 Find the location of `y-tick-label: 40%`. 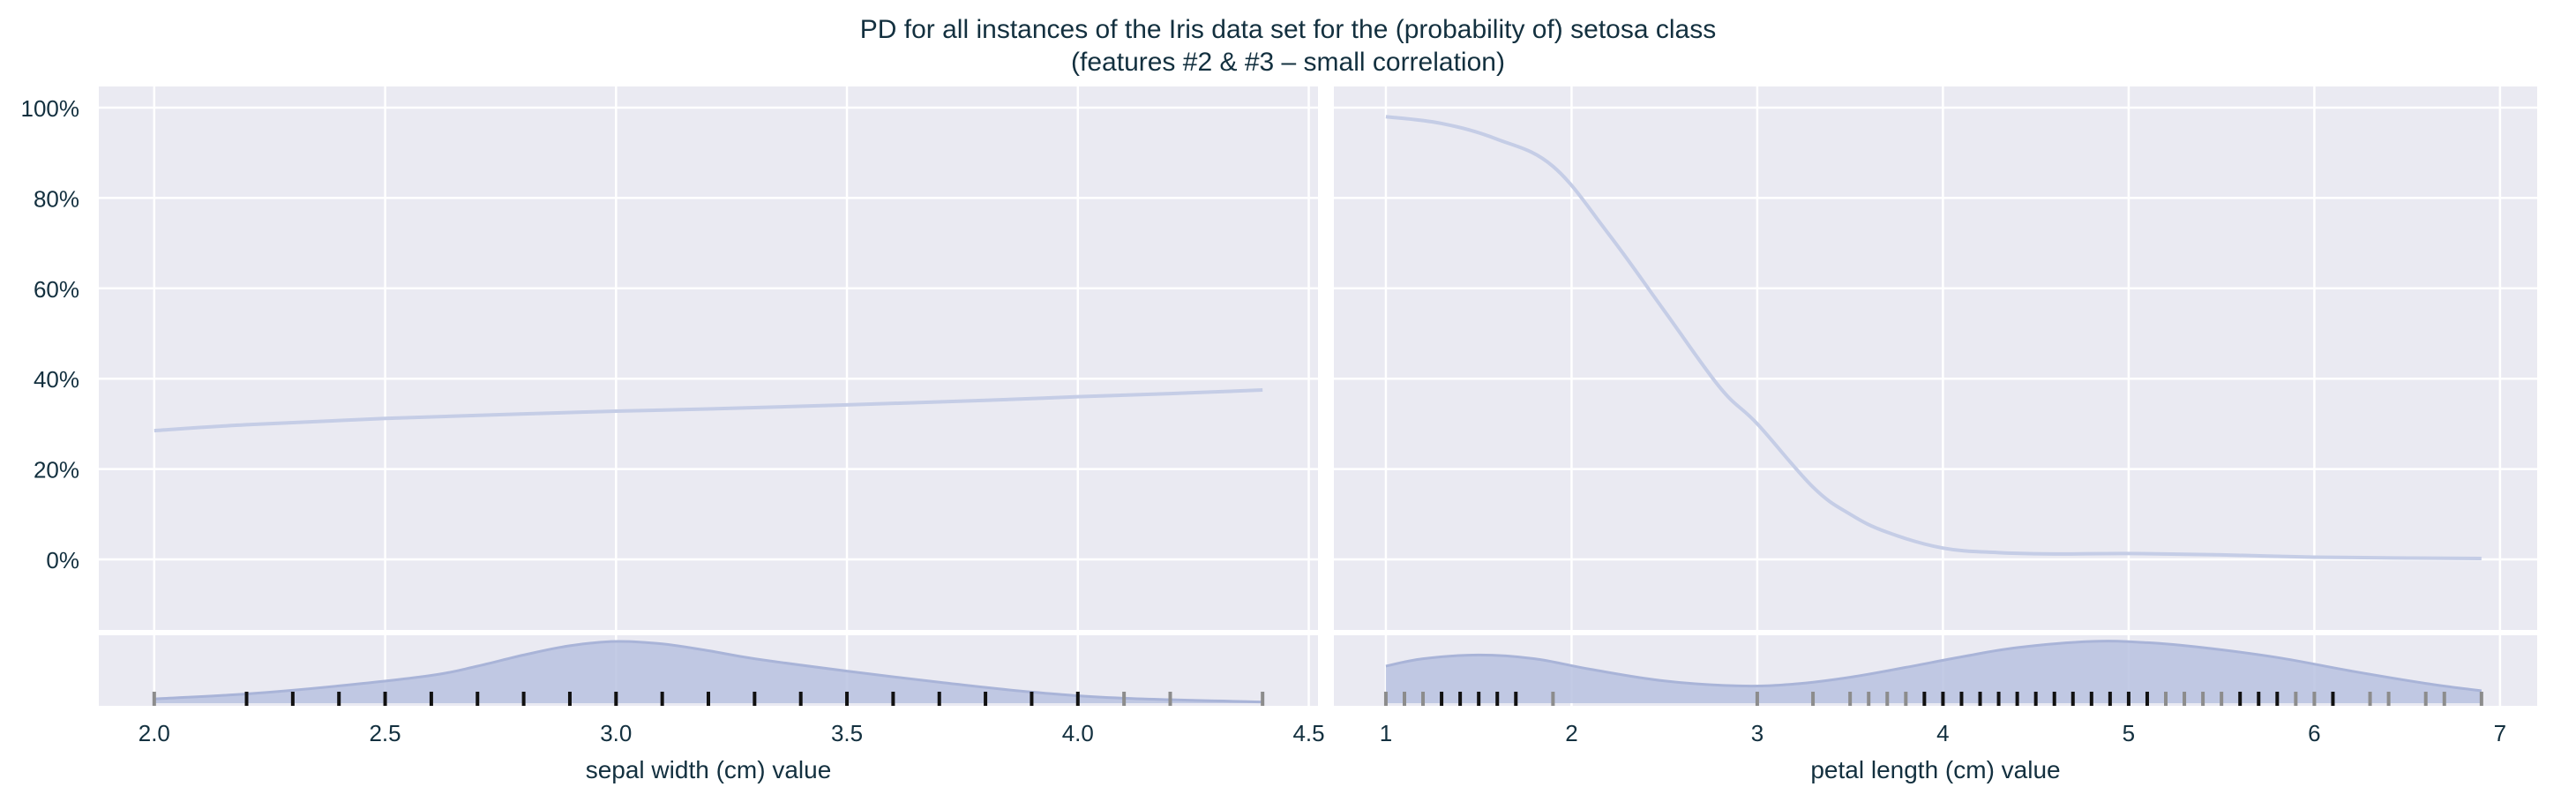

y-tick-label: 40% is located at coordinates (57, 379).